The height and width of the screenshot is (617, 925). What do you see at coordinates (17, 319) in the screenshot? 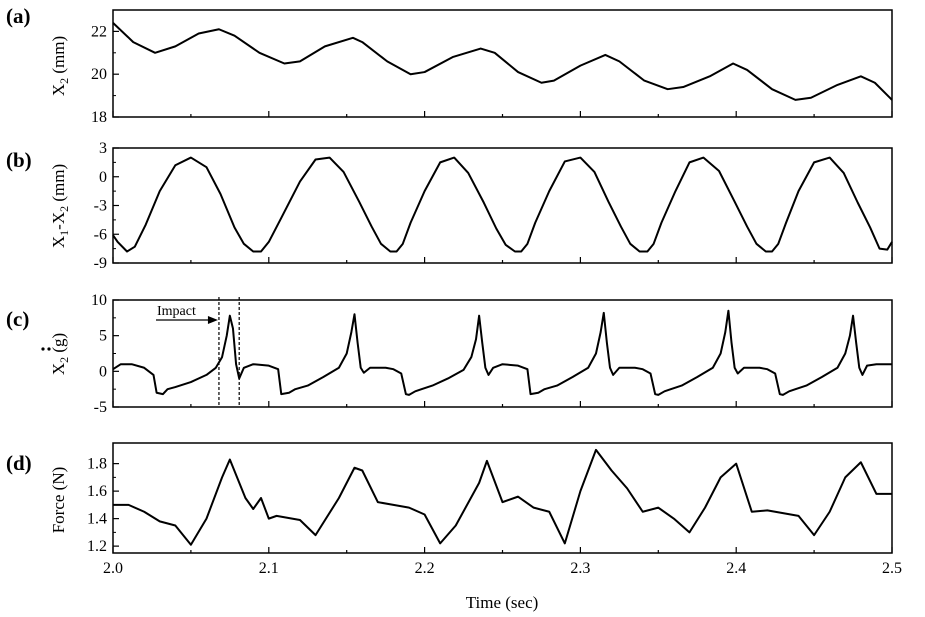
I see `panel-label-c: (c)` at bounding box center [17, 319].